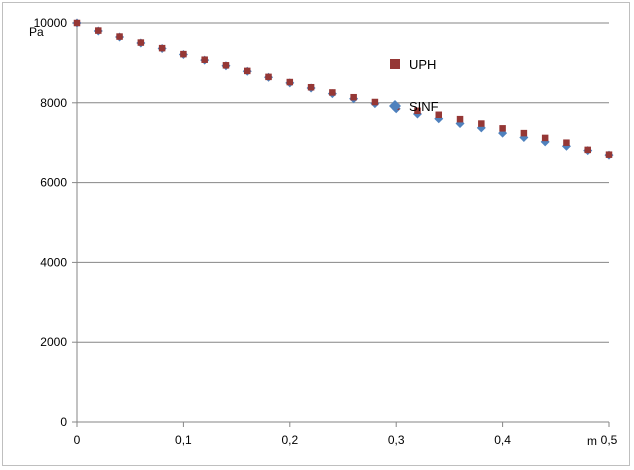 The image size is (634, 470). Describe the element at coordinates (51, 23) in the screenshot. I see `y-tick-label: 10000` at that location.